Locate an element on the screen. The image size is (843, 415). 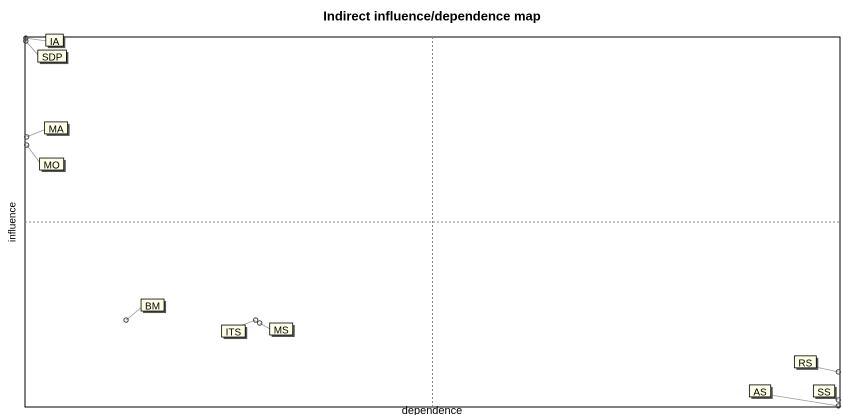
x-axis-label: dependence is located at coordinates (432, 410).